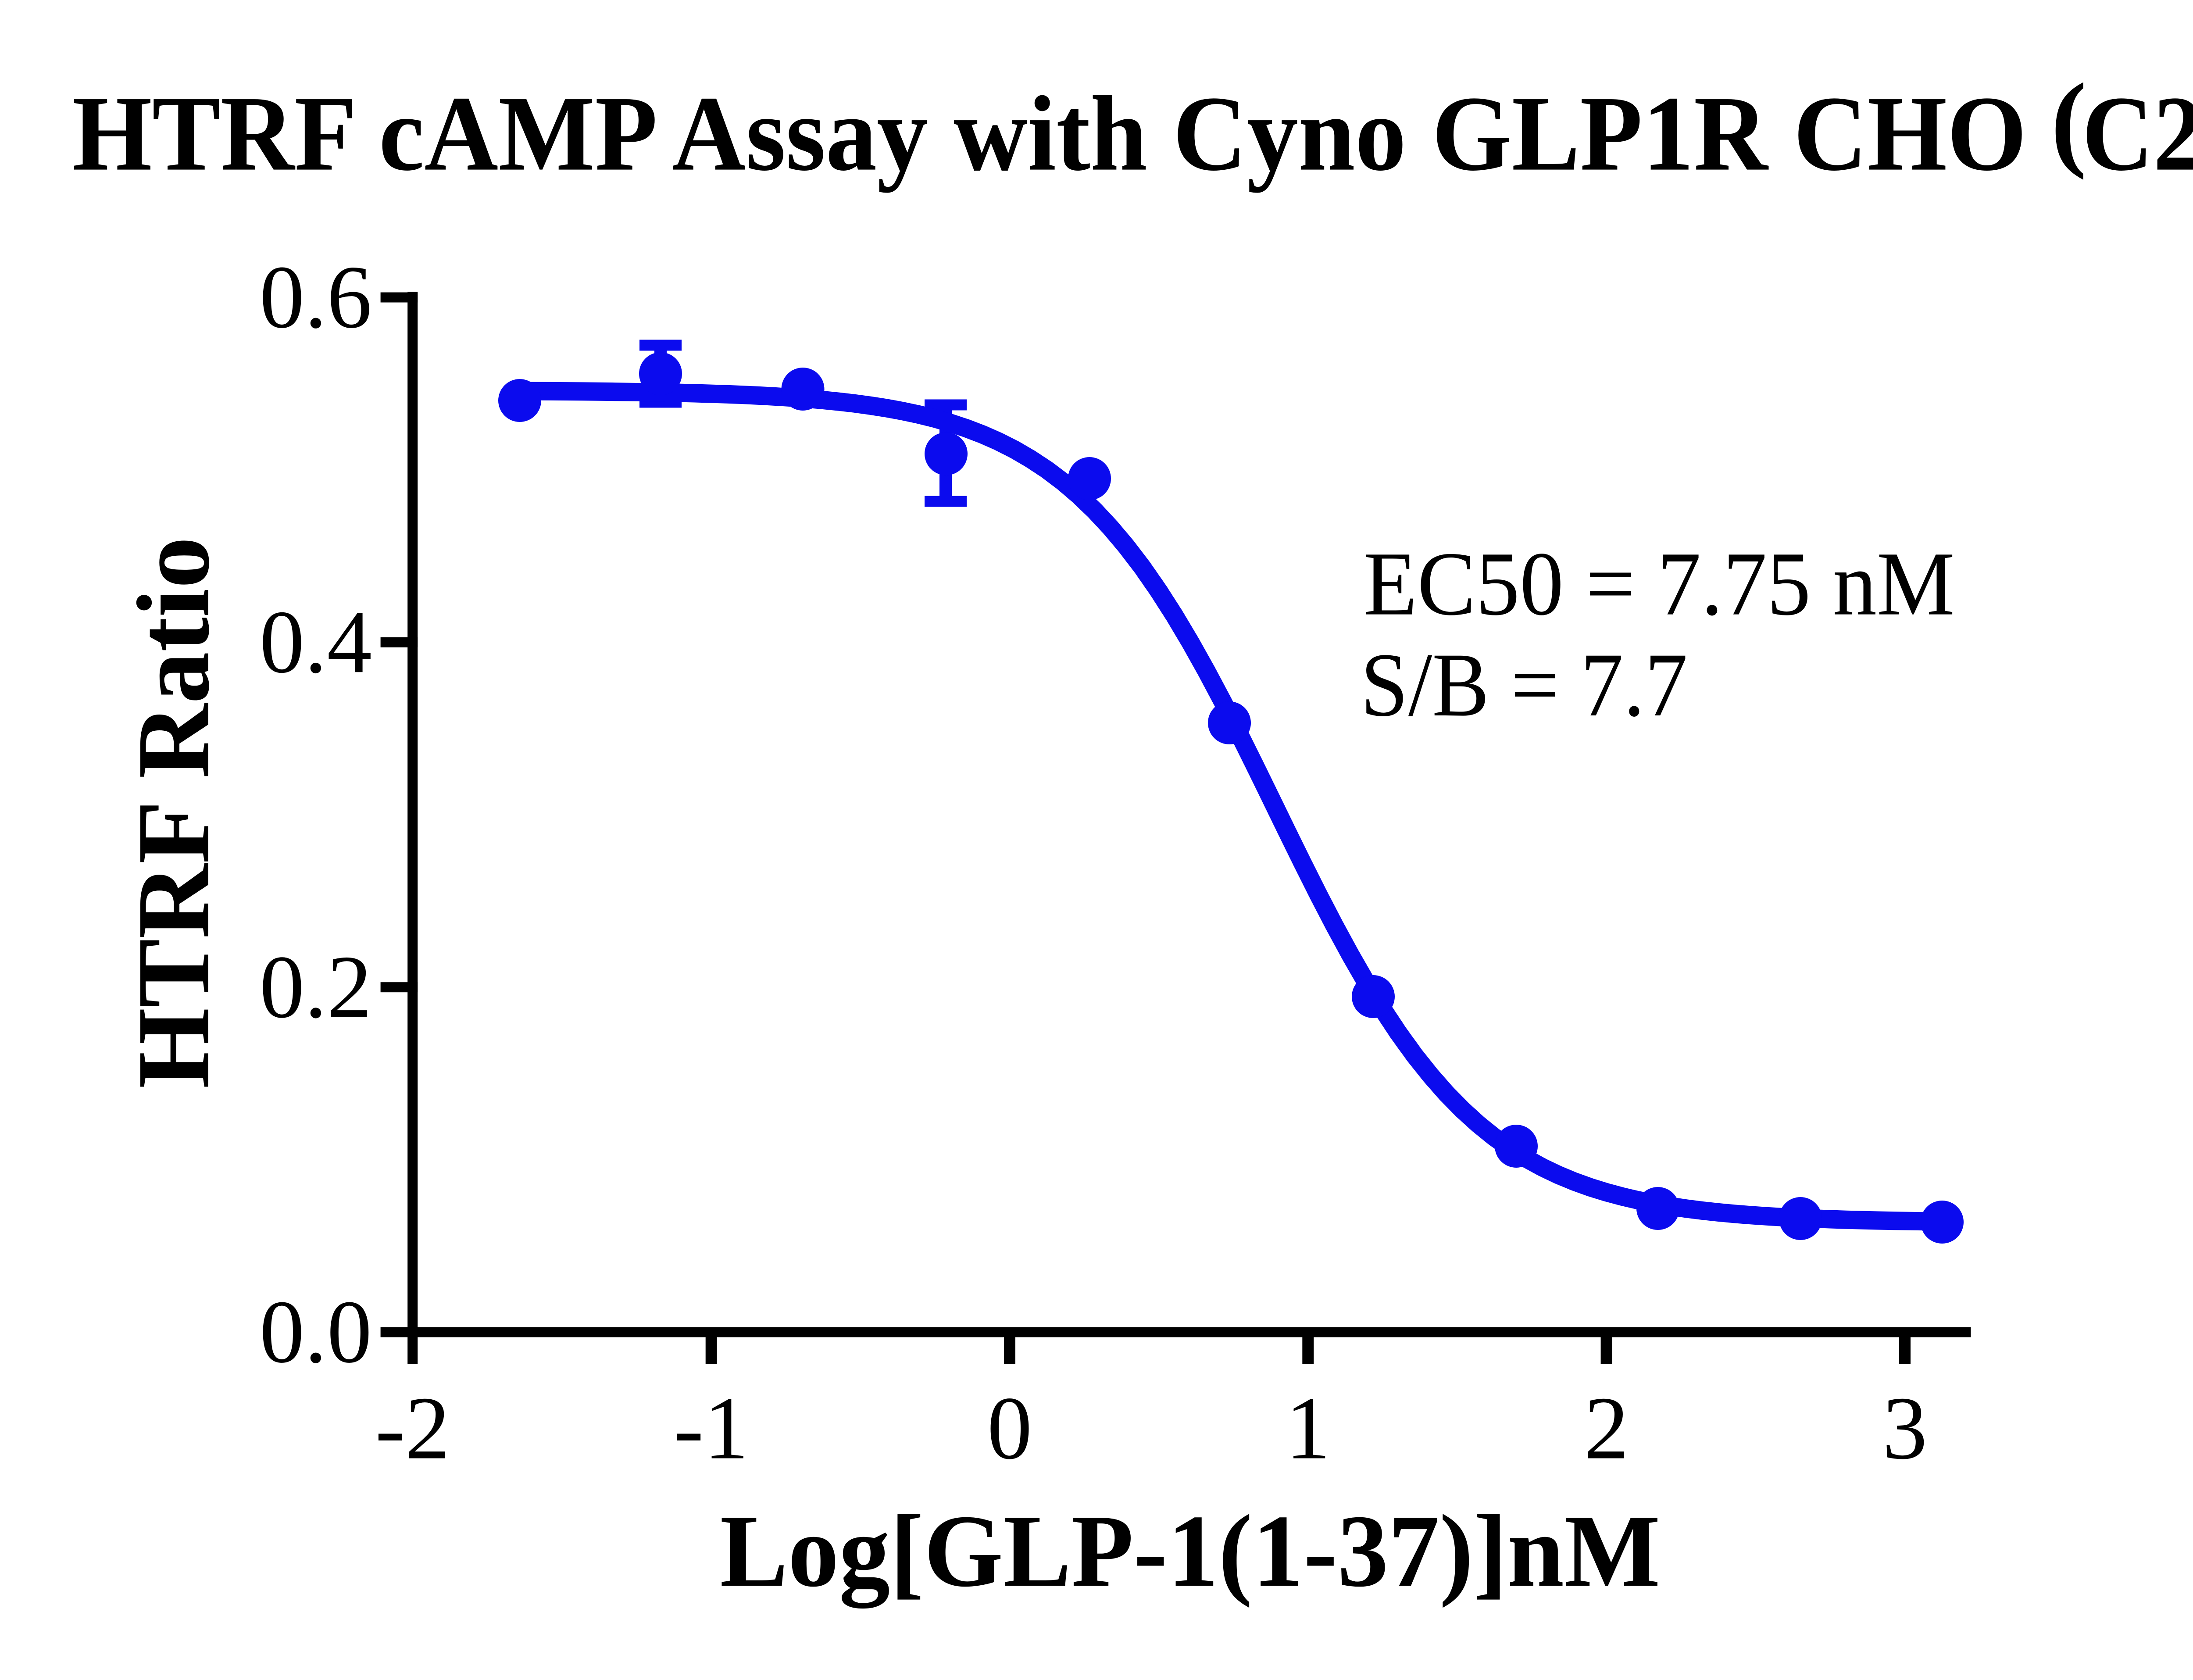 The width and height of the screenshot is (2193, 1680). Describe the element at coordinates (316, 297) in the screenshot. I see `svg-text: 0.6` at that location.